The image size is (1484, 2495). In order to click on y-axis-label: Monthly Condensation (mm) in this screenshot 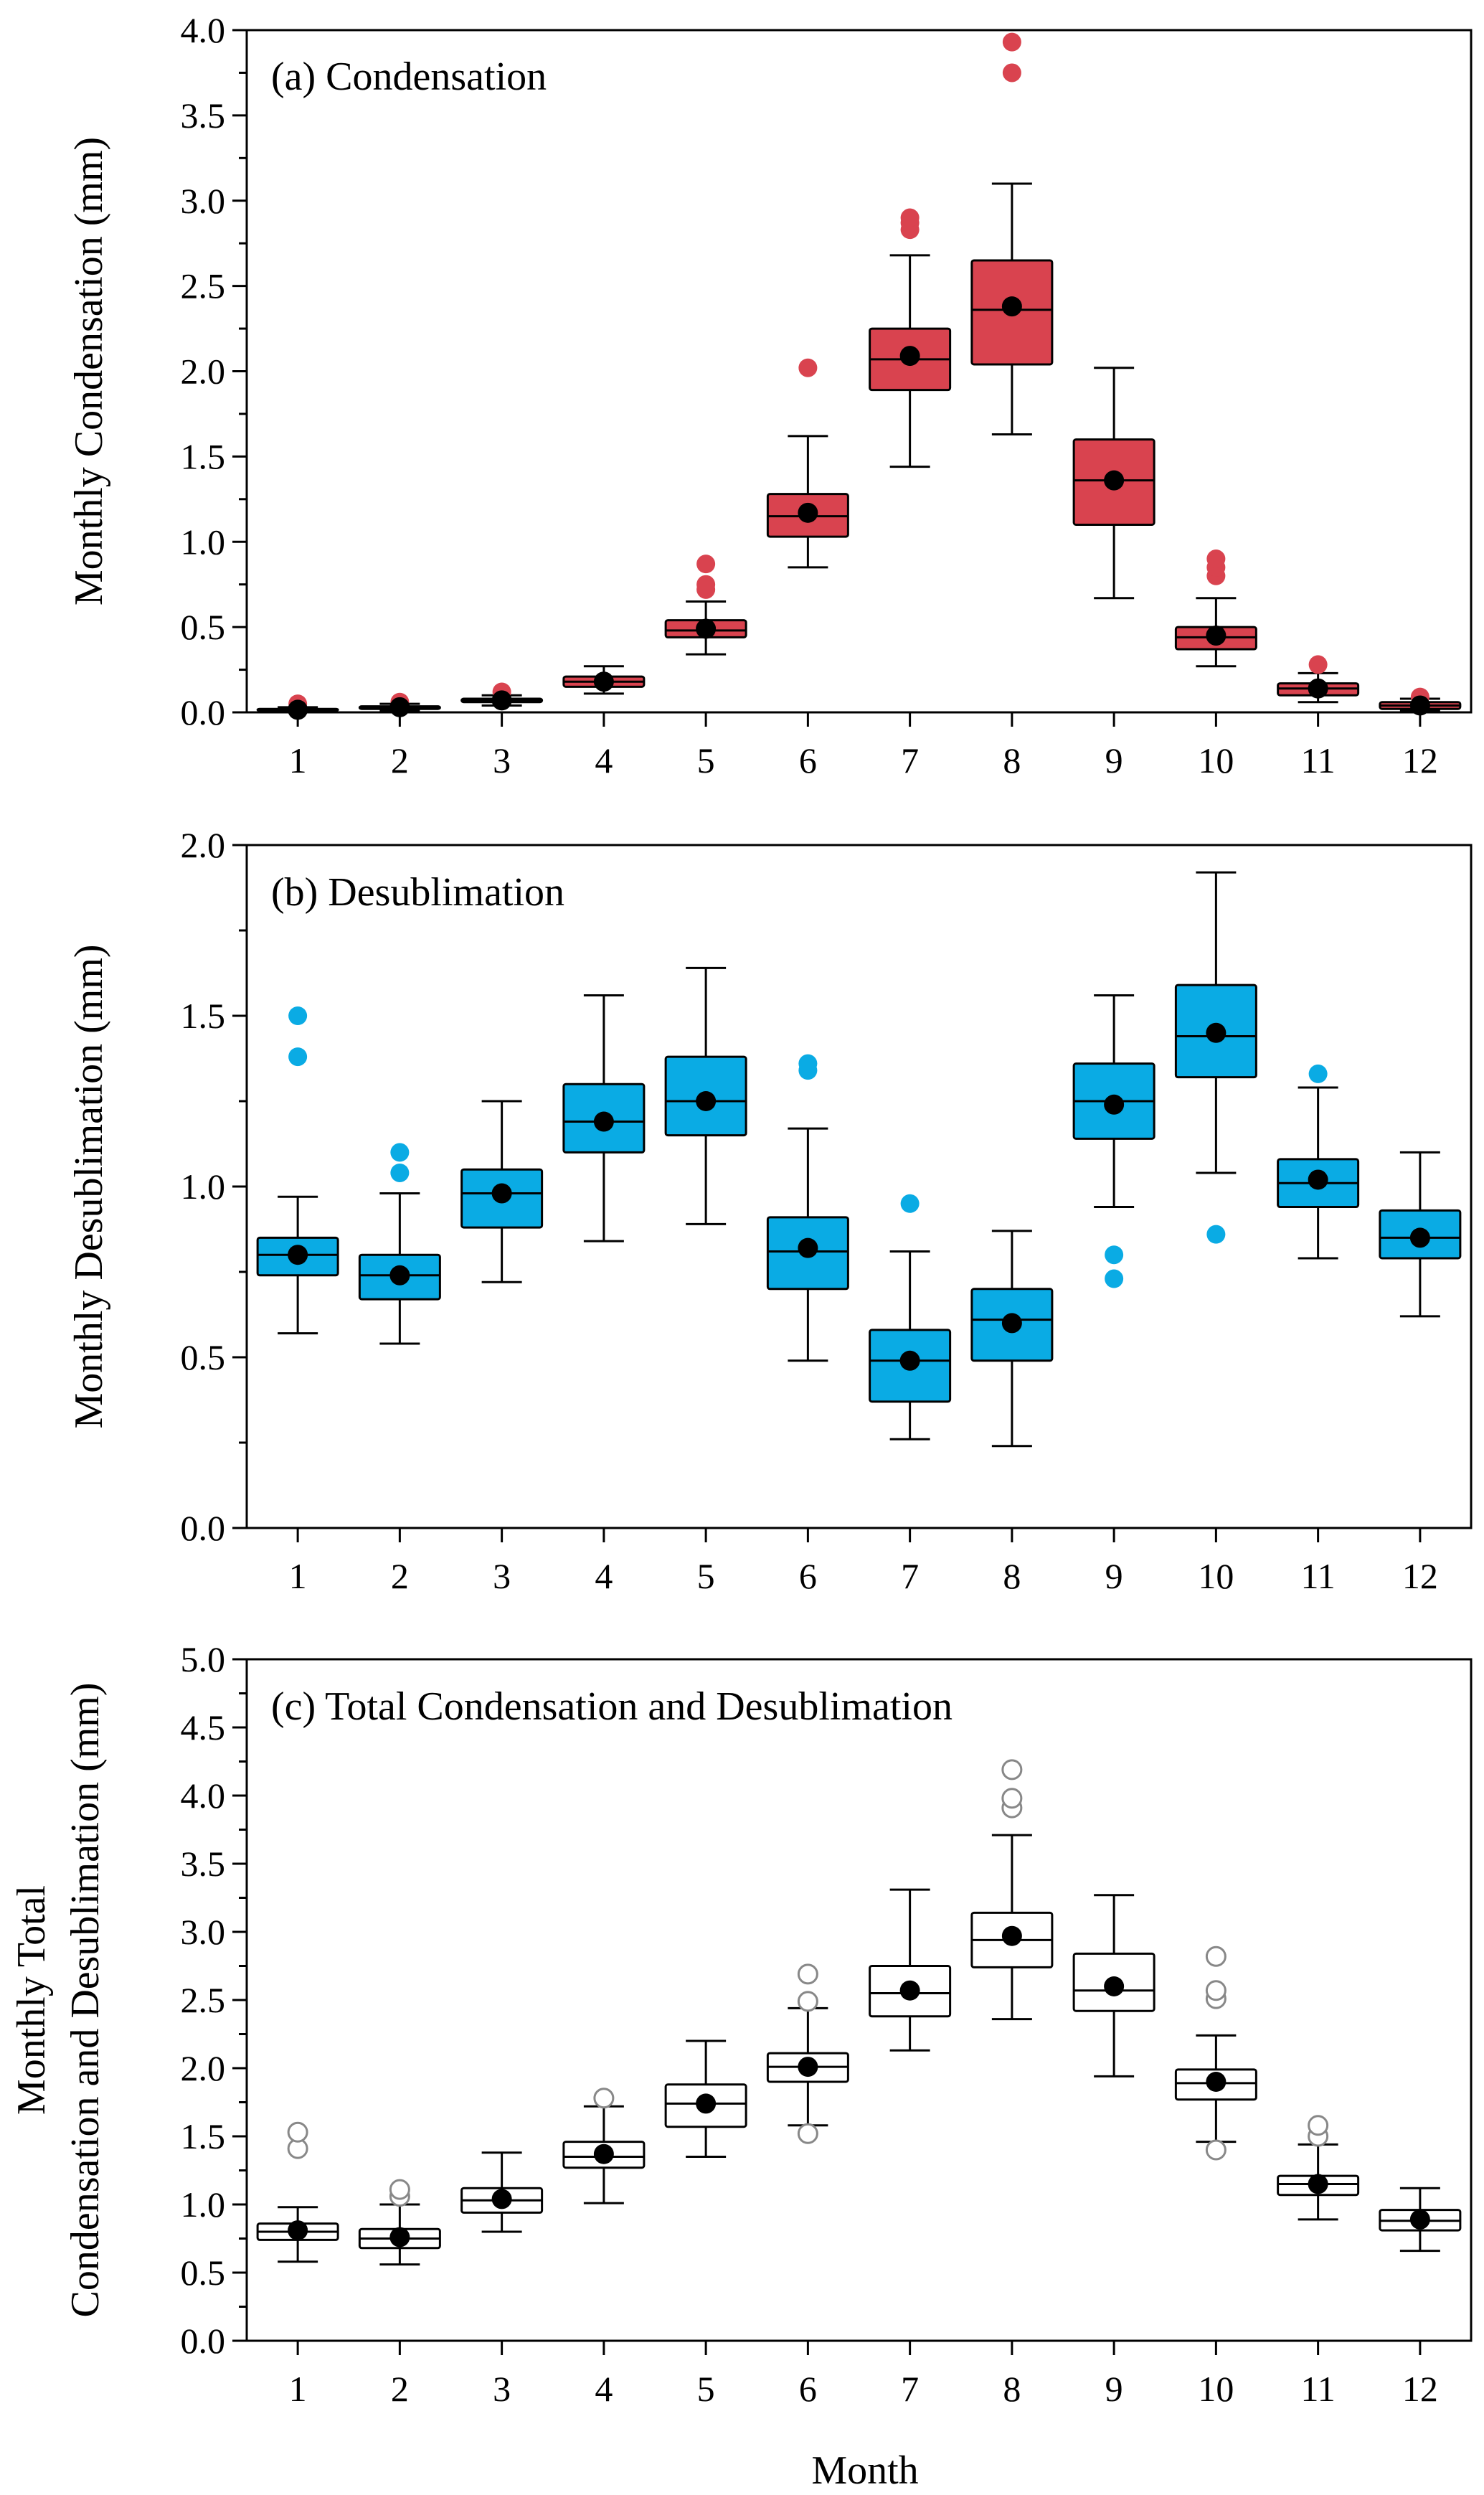, I will do `click(89, 371)`.